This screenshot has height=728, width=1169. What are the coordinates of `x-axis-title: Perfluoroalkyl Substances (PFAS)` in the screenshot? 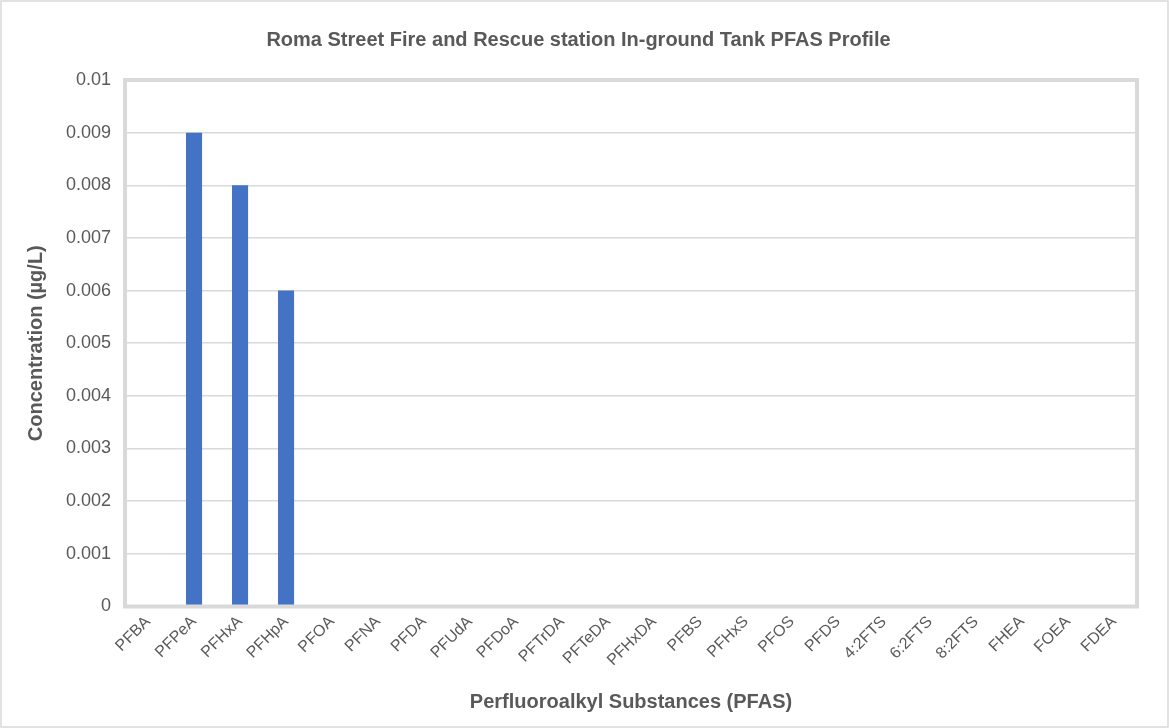 It's located at (631, 700).